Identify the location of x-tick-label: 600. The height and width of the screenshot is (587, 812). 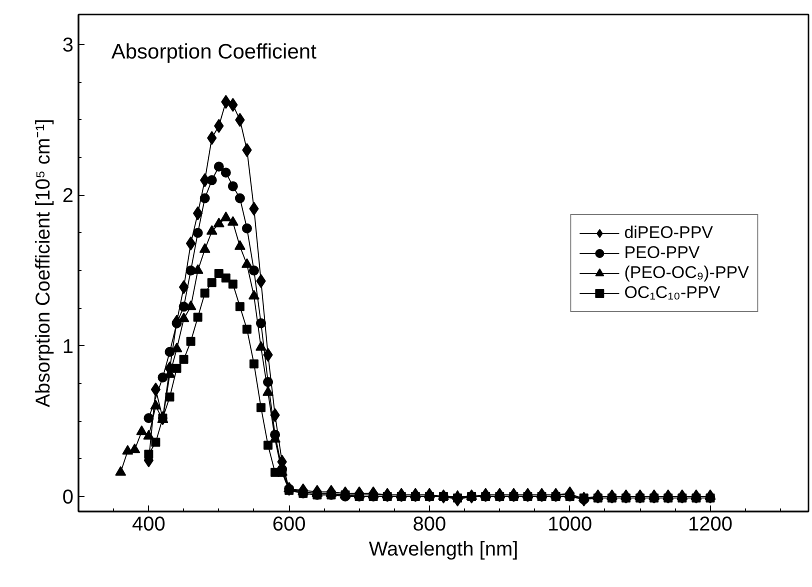
(289, 525).